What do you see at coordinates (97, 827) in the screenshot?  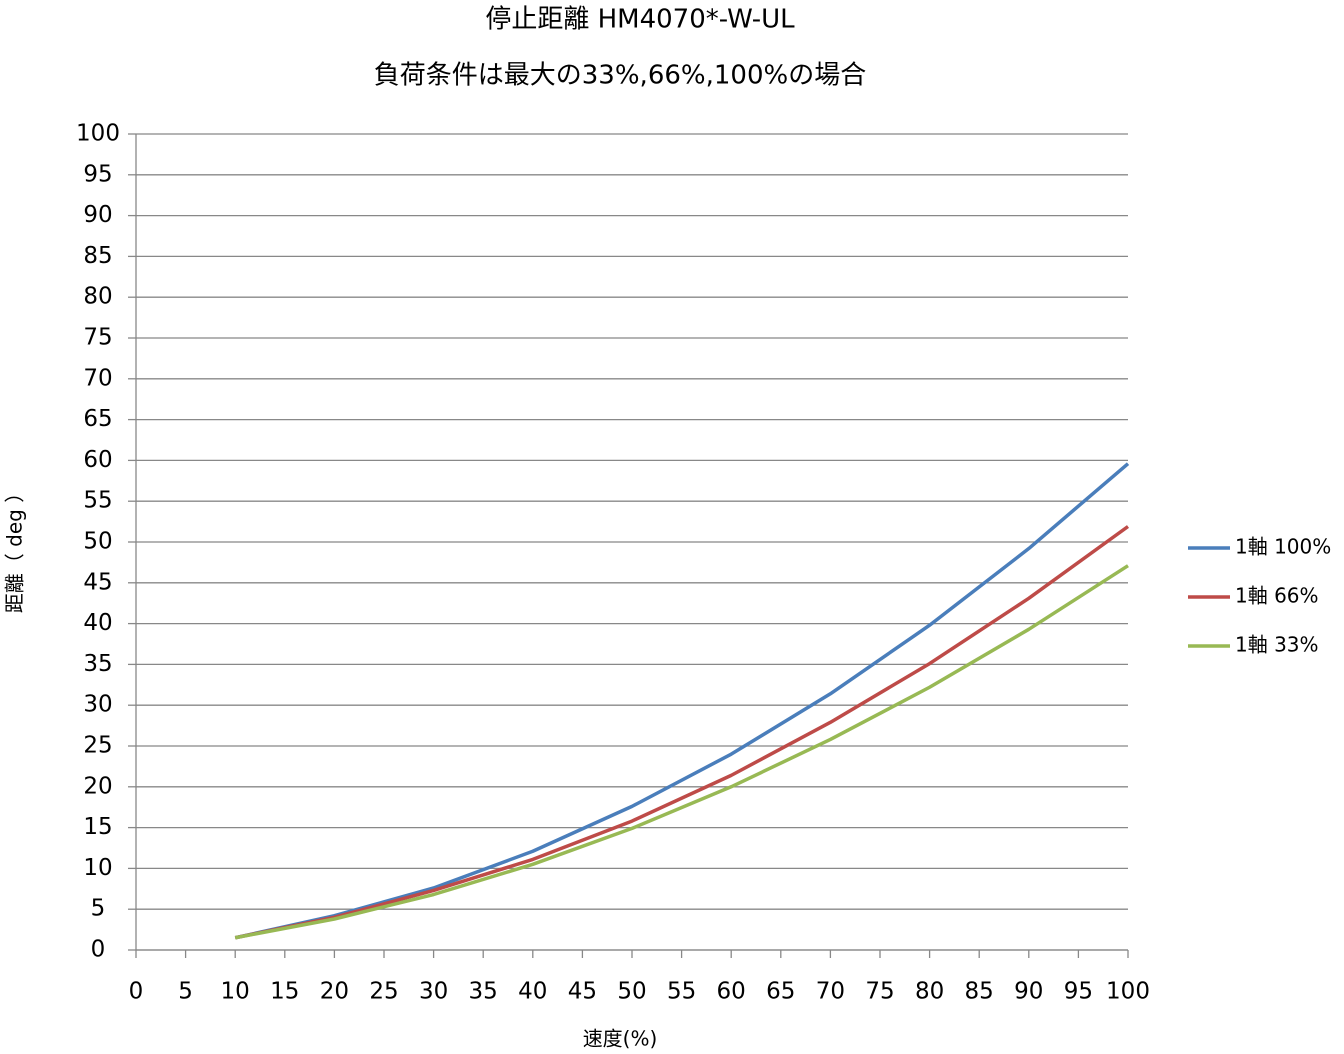 I see `y-tick-label: 15` at bounding box center [97, 827].